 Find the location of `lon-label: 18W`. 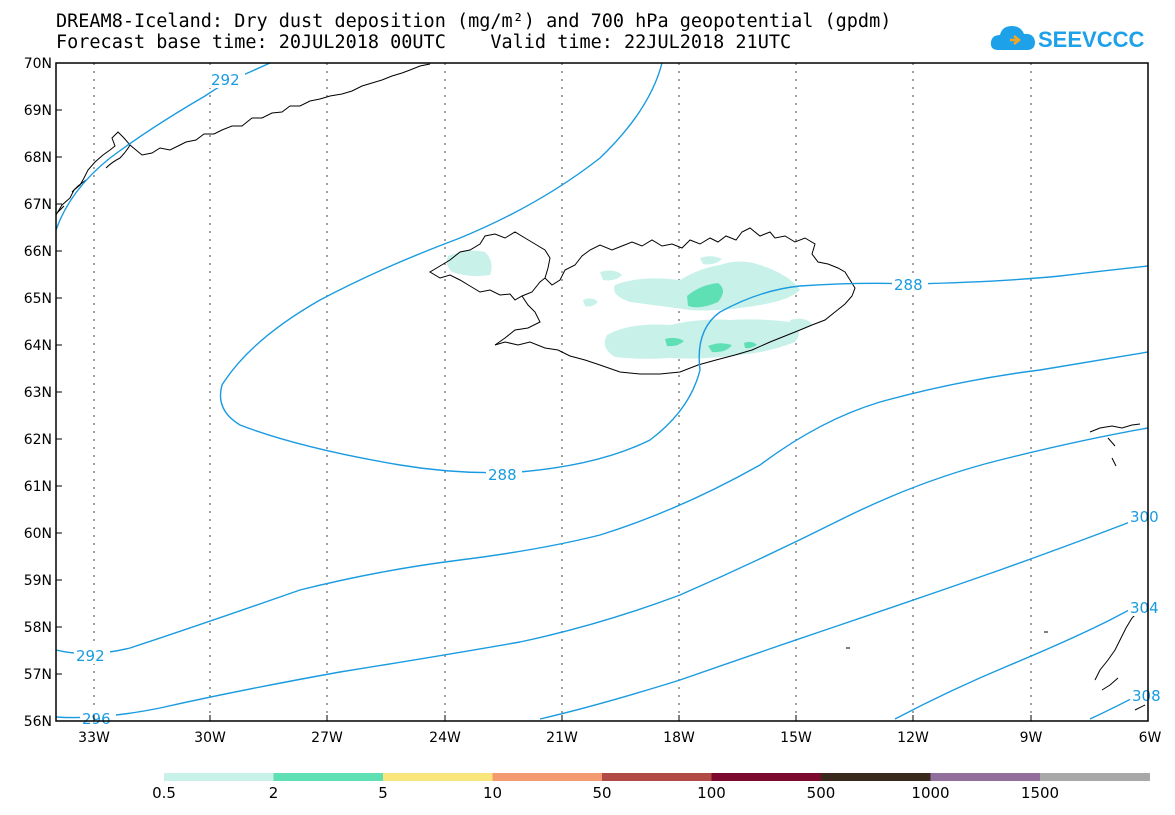

lon-label: 18W is located at coordinates (679, 738).